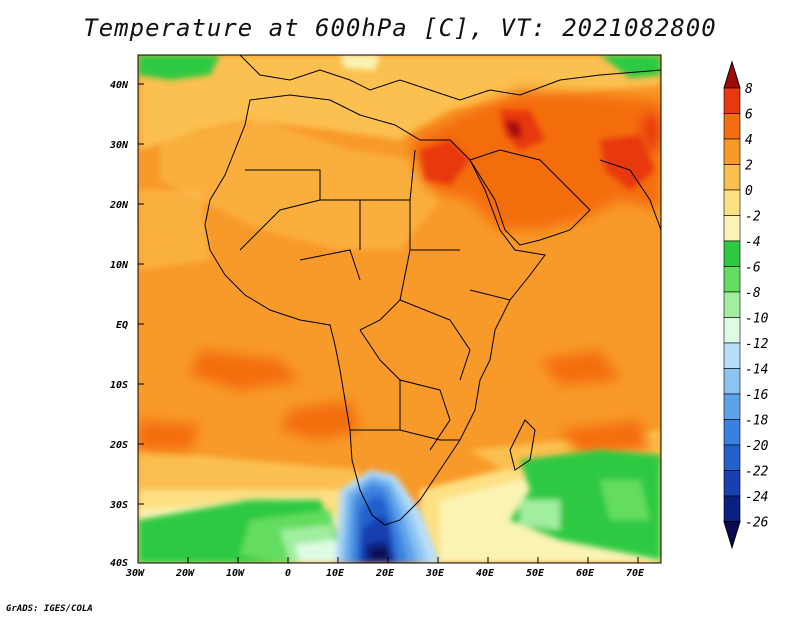 This screenshot has height=618, width=800. I want to click on lon-label: 10E, so click(335, 573).